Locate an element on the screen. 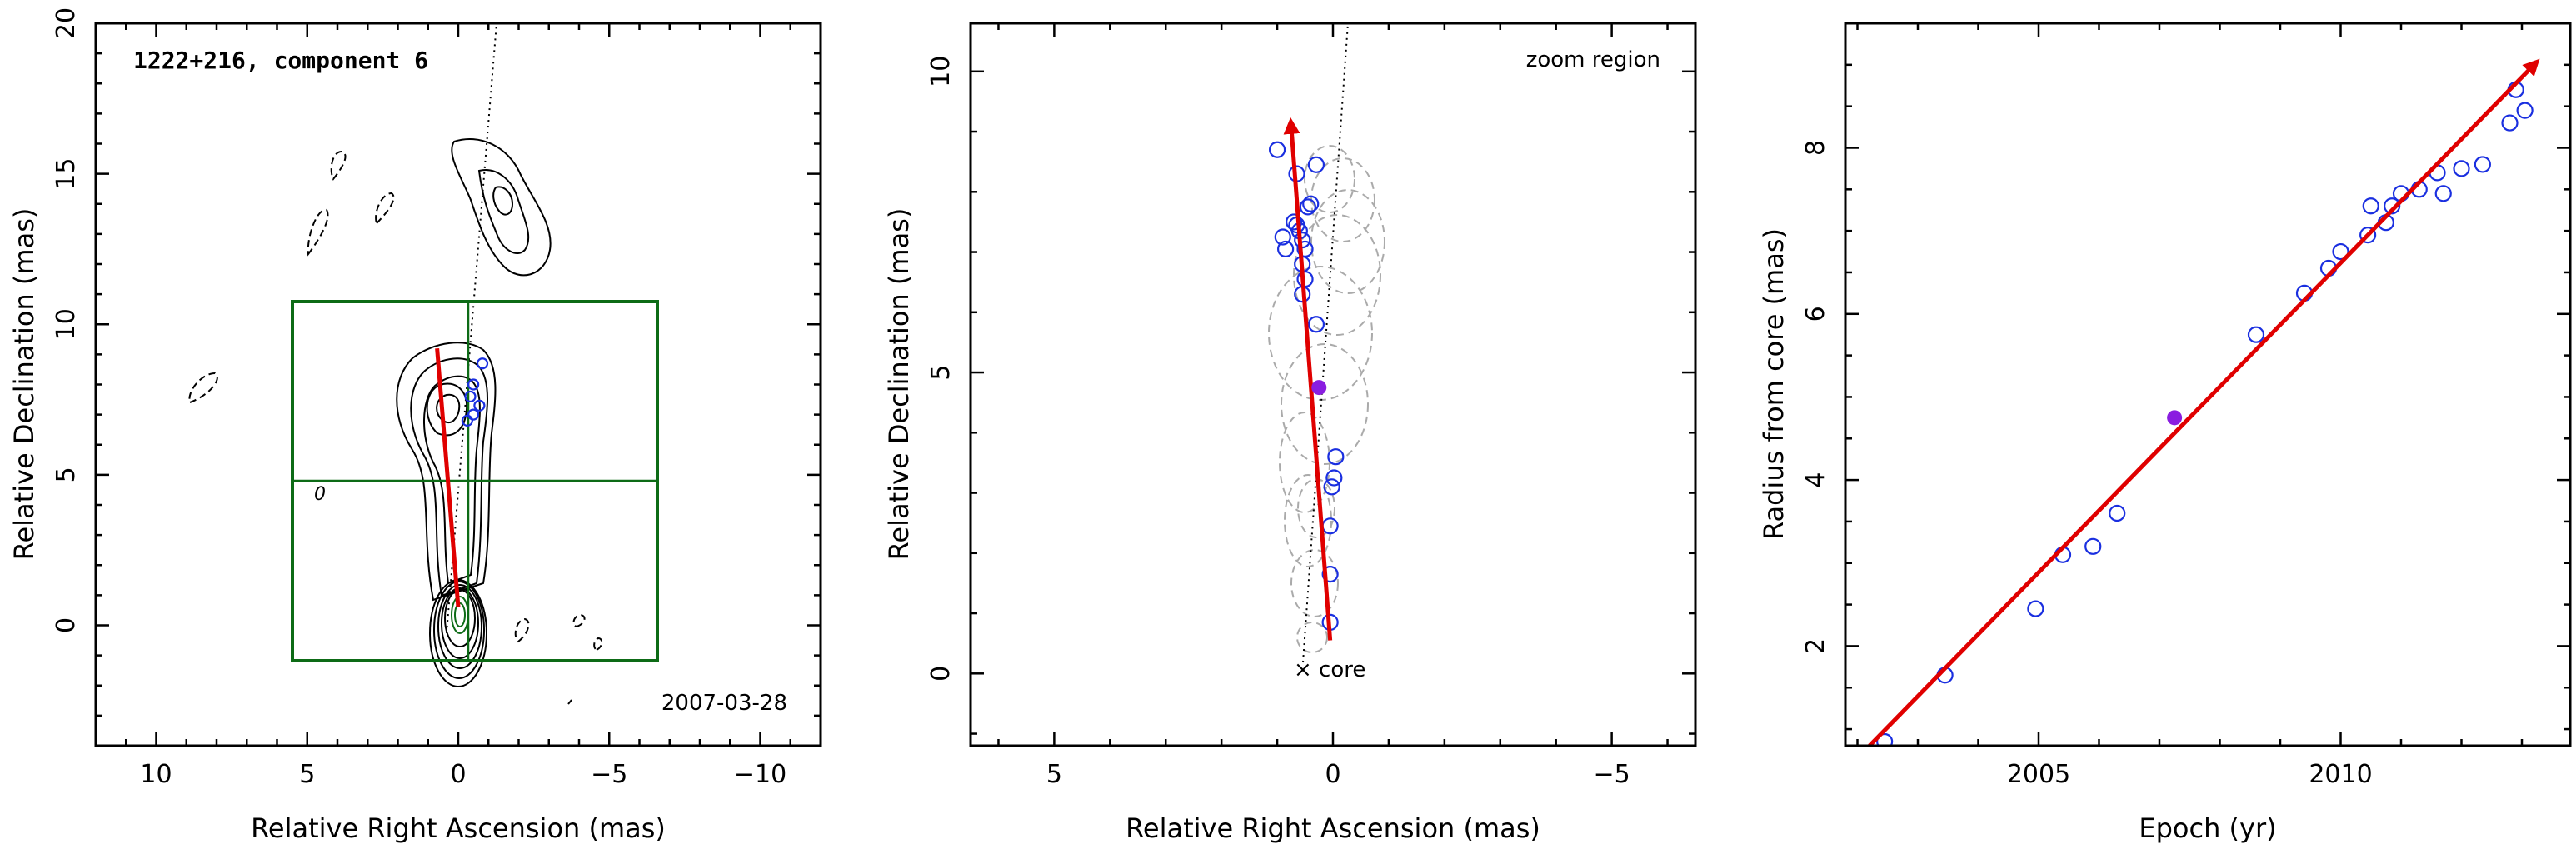 The image size is (2576, 854). y-tick-label: 20 is located at coordinates (66, 23).